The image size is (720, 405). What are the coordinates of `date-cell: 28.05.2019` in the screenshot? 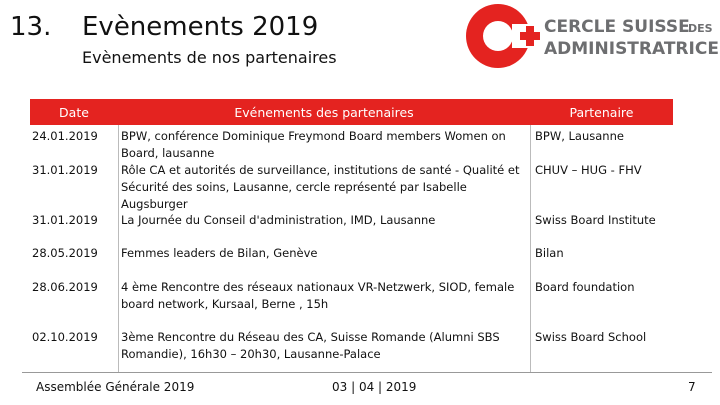 It's located at (65, 253).